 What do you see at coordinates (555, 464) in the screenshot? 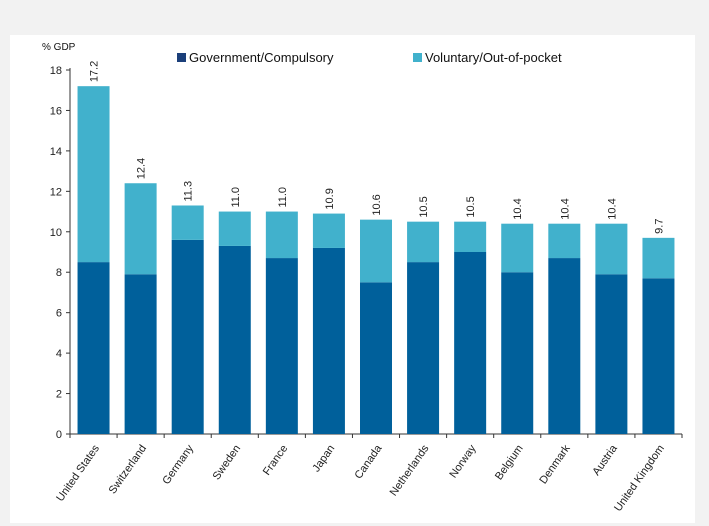
I see `x-tick-label: Denmark` at bounding box center [555, 464].